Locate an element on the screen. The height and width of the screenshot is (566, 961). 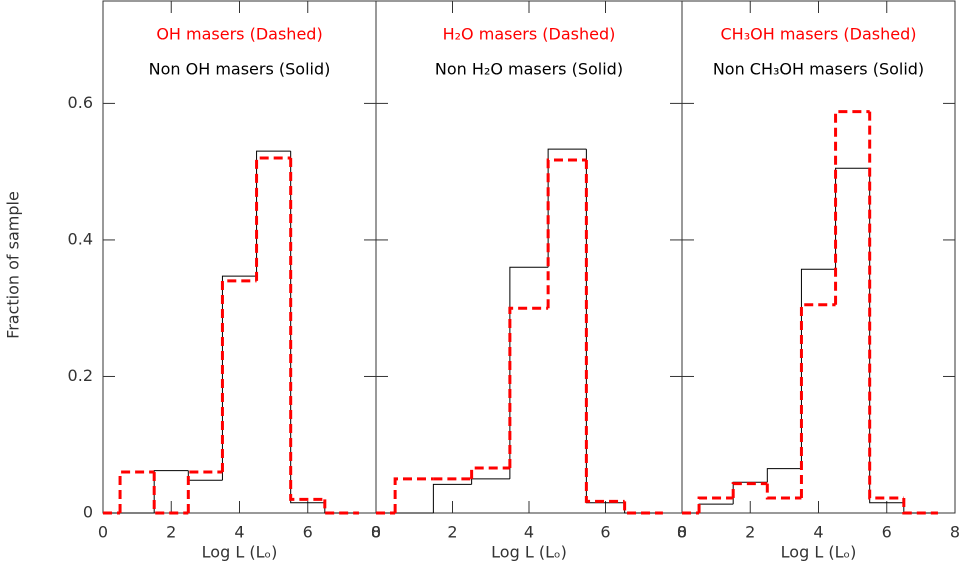
legend-label: OH masers (Dashed) is located at coordinates (239, 34).